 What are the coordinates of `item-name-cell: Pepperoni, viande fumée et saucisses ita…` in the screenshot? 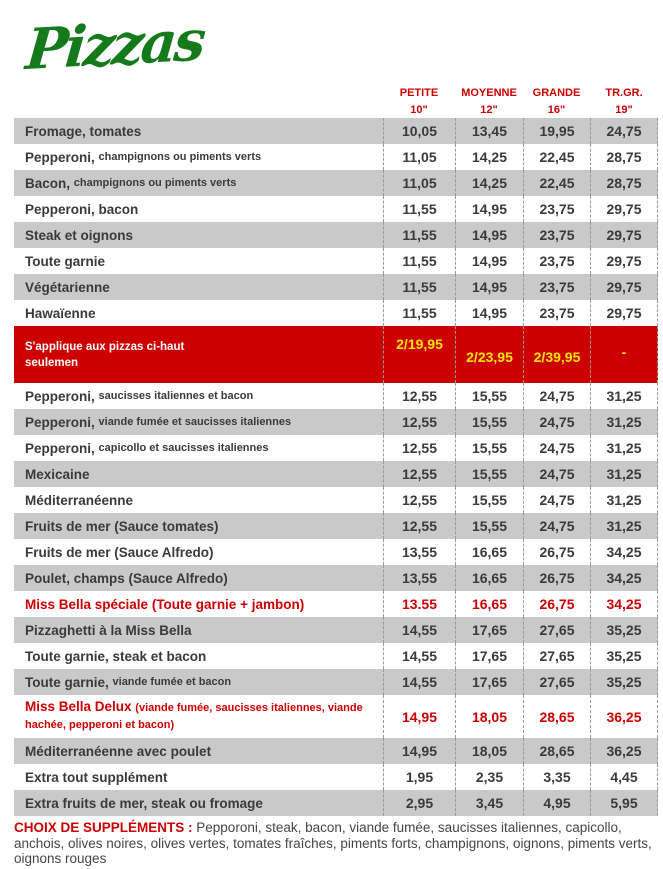 It's located at (198, 422).